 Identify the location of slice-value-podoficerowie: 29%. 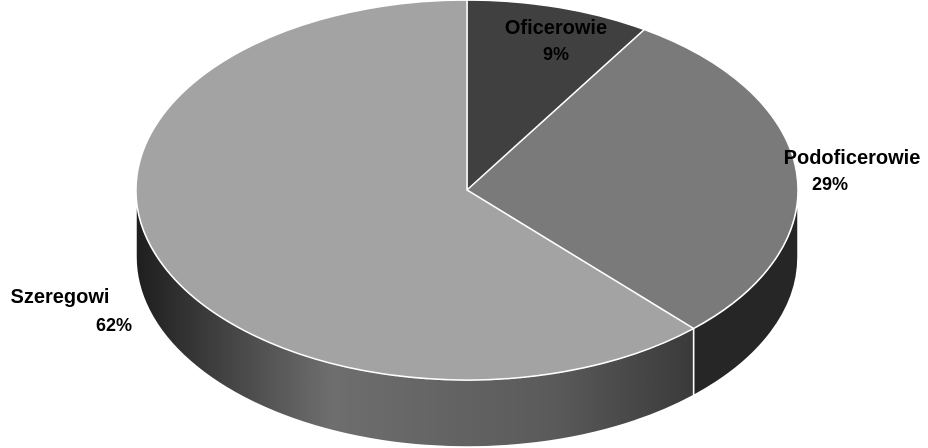
(830, 184).